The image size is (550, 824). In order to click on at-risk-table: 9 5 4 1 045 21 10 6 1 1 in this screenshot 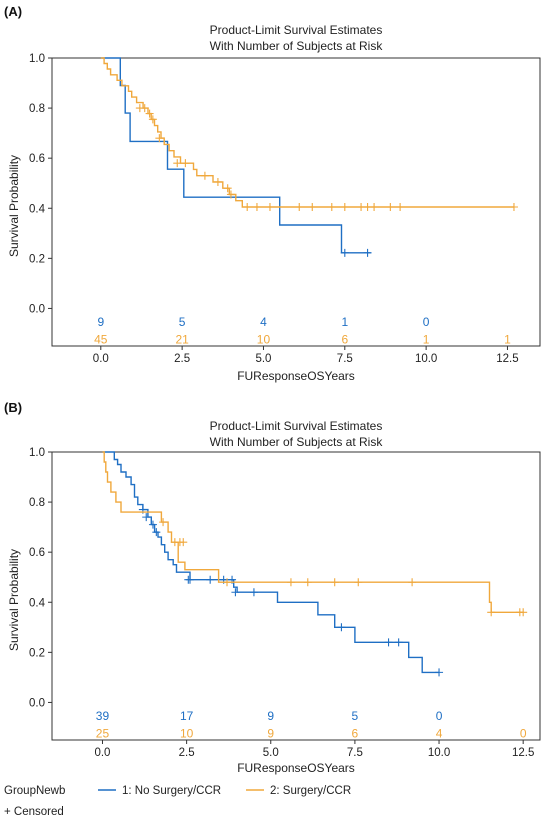, I will do `click(302, 331)`.